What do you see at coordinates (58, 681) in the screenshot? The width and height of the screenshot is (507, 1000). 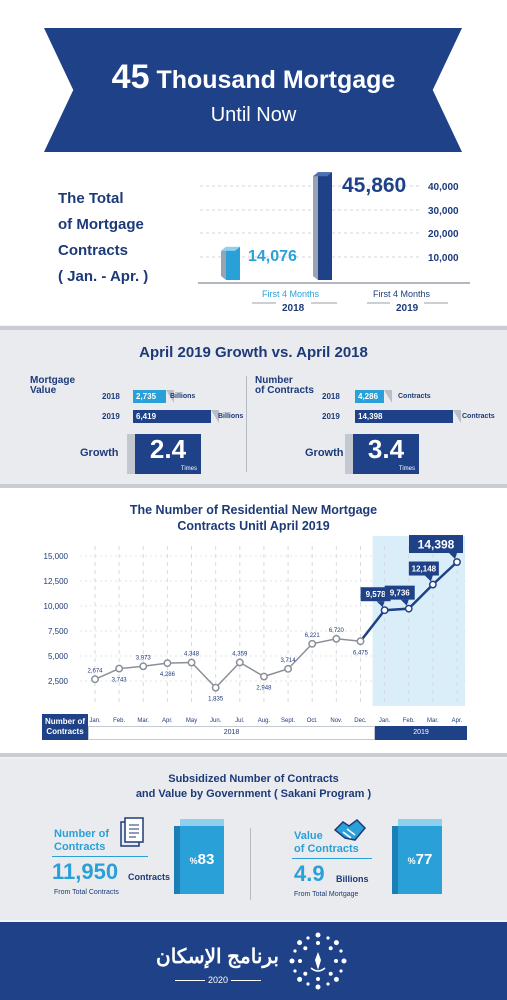 I see `y-tick-label: 2,500` at bounding box center [58, 681].